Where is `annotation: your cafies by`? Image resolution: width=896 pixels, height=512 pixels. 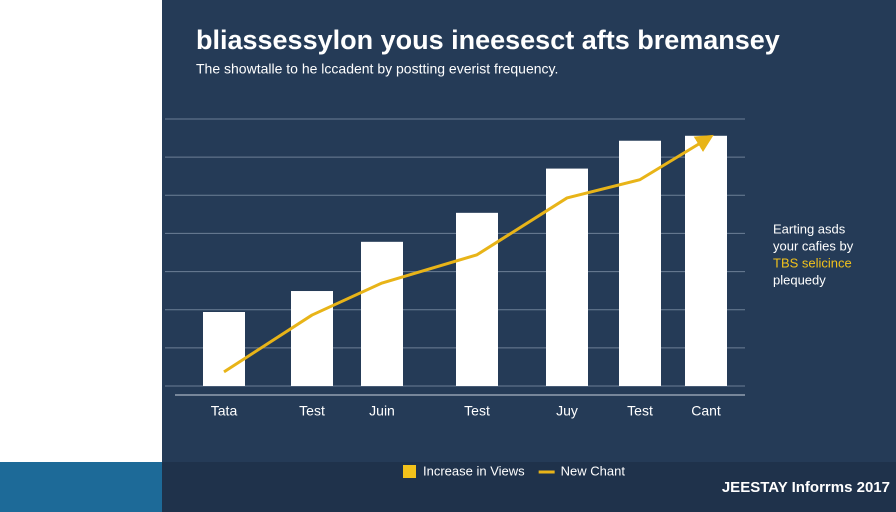 annotation: your cafies by is located at coordinates (813, 245).